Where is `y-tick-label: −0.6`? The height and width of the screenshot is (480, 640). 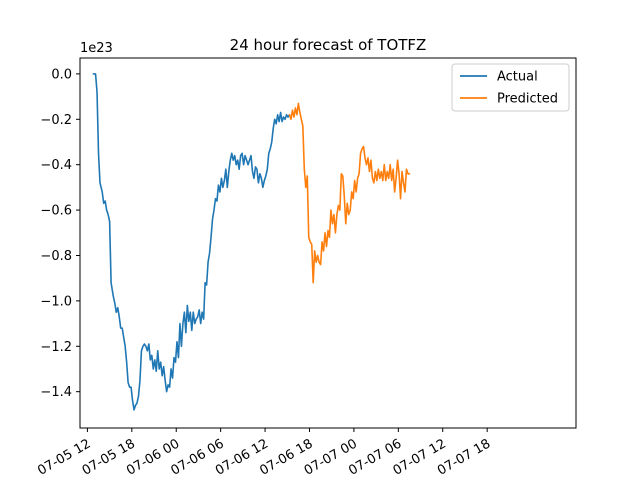
y-tick-label: −0.6 is located at coordinates (56, 211).